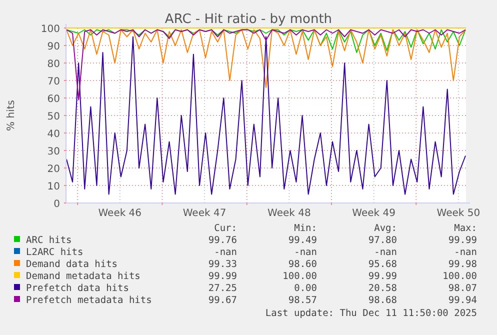 The image size is (497, 335). Describe the element at coordinates (11, 115) in the screenshot. I see `y-axis-title: % hits` at that location.